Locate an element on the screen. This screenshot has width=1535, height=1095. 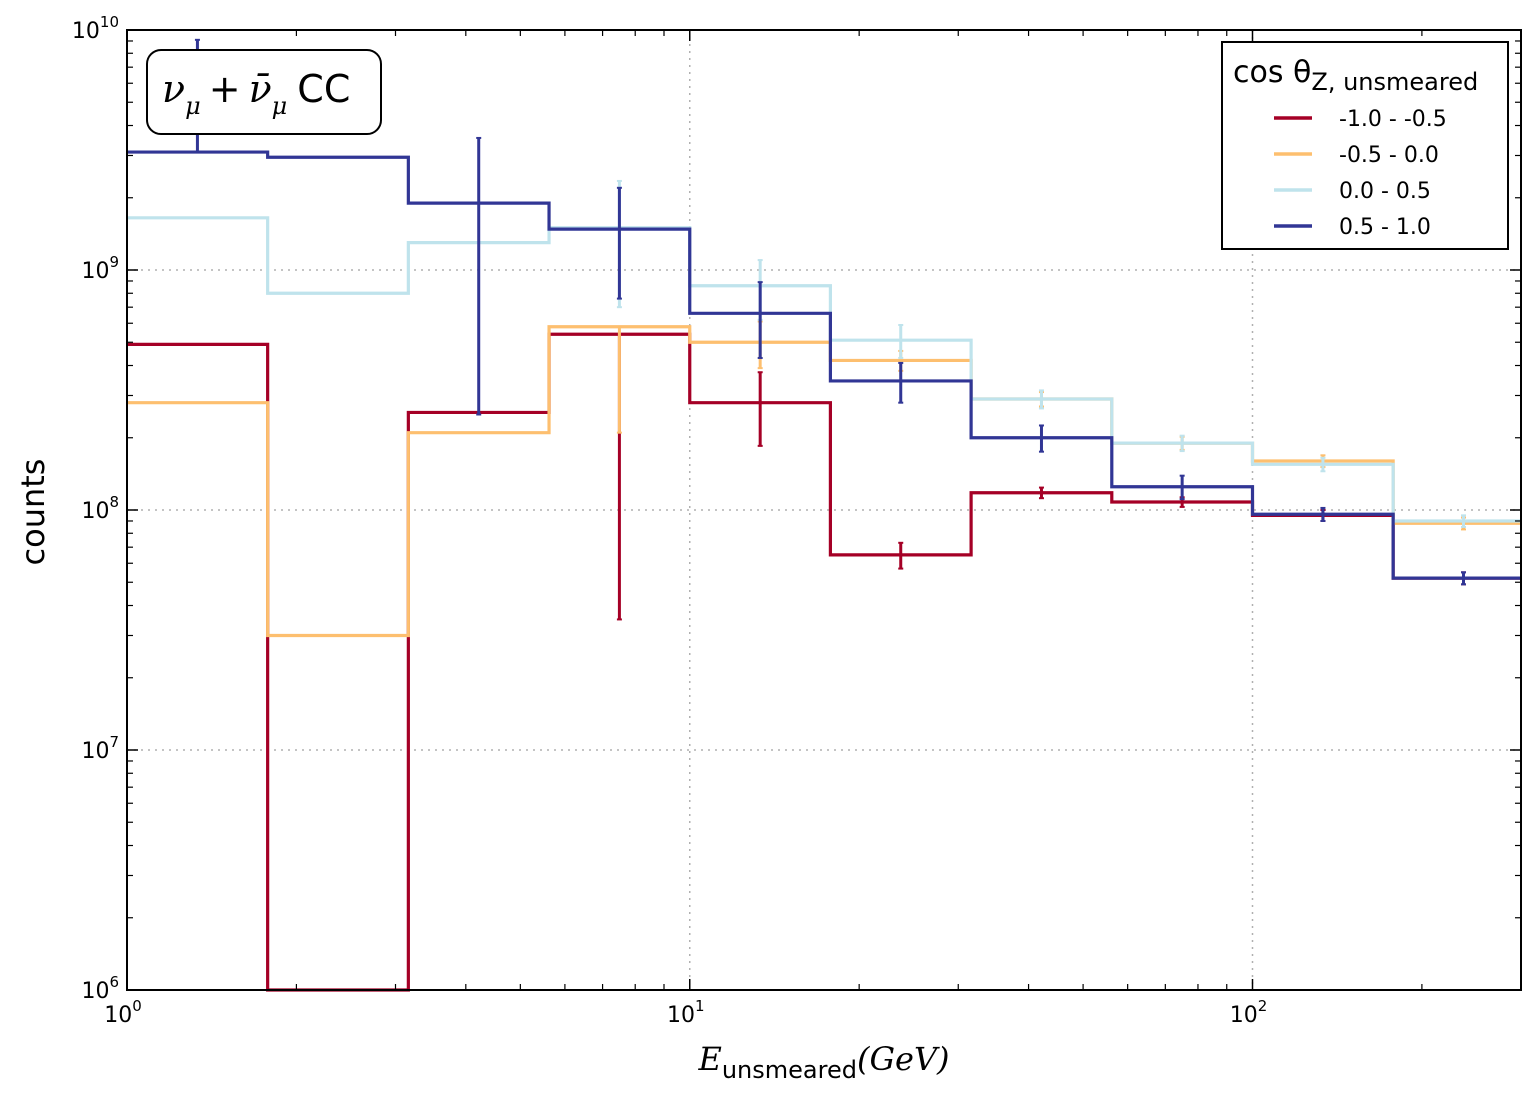
annotation-frame is located at coordinates (264, 92).